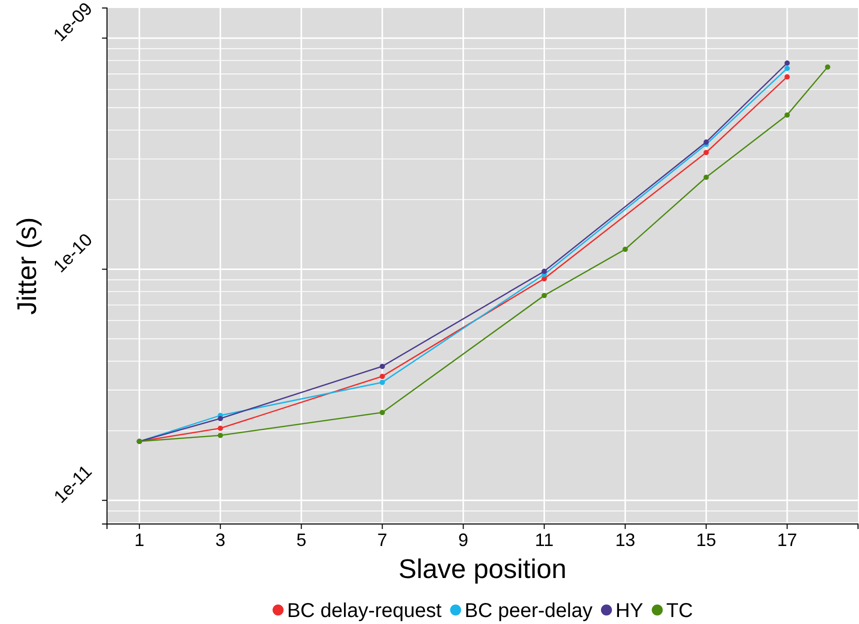  Describe the element at coordinates (706, 540) in the screenshot. I see `x-tick-label: 15` at that location.